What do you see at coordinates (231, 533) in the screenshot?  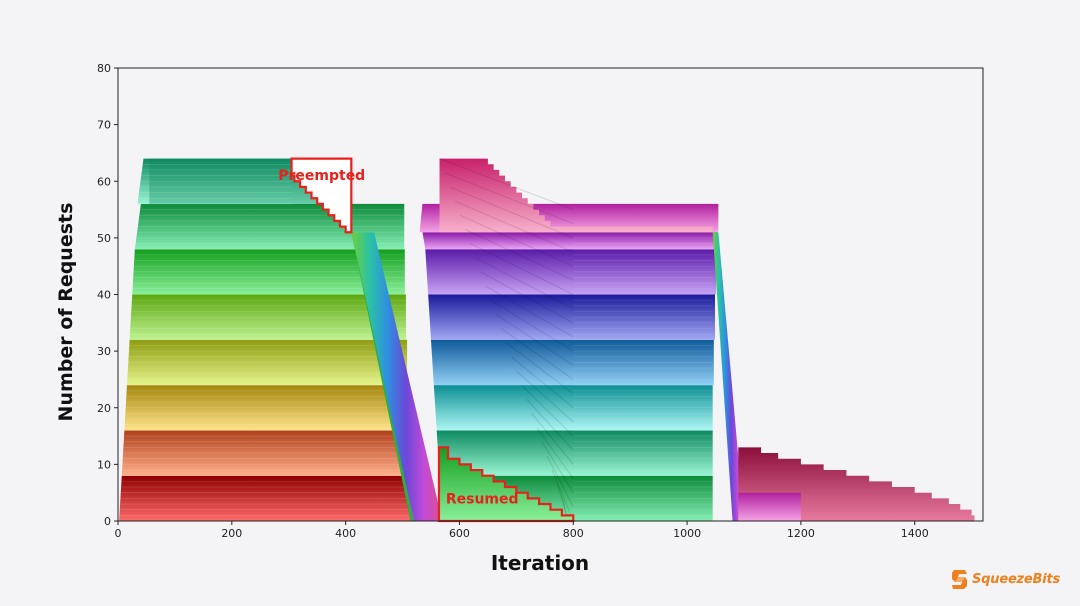 I see `x-tick-label: 200` at bounding box center [231, 533].